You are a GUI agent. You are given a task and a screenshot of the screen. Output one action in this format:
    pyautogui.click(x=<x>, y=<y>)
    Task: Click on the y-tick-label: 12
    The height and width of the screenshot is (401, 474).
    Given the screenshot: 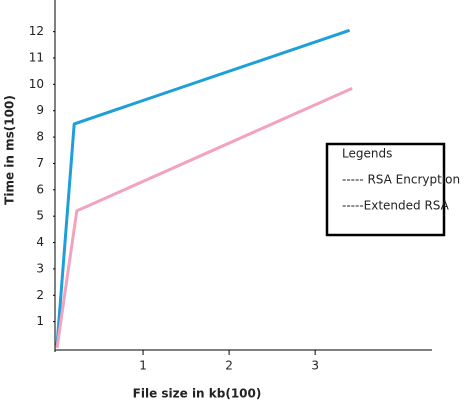 What is the action you would take?
    pyautogui.click(x=36, y=31)
    